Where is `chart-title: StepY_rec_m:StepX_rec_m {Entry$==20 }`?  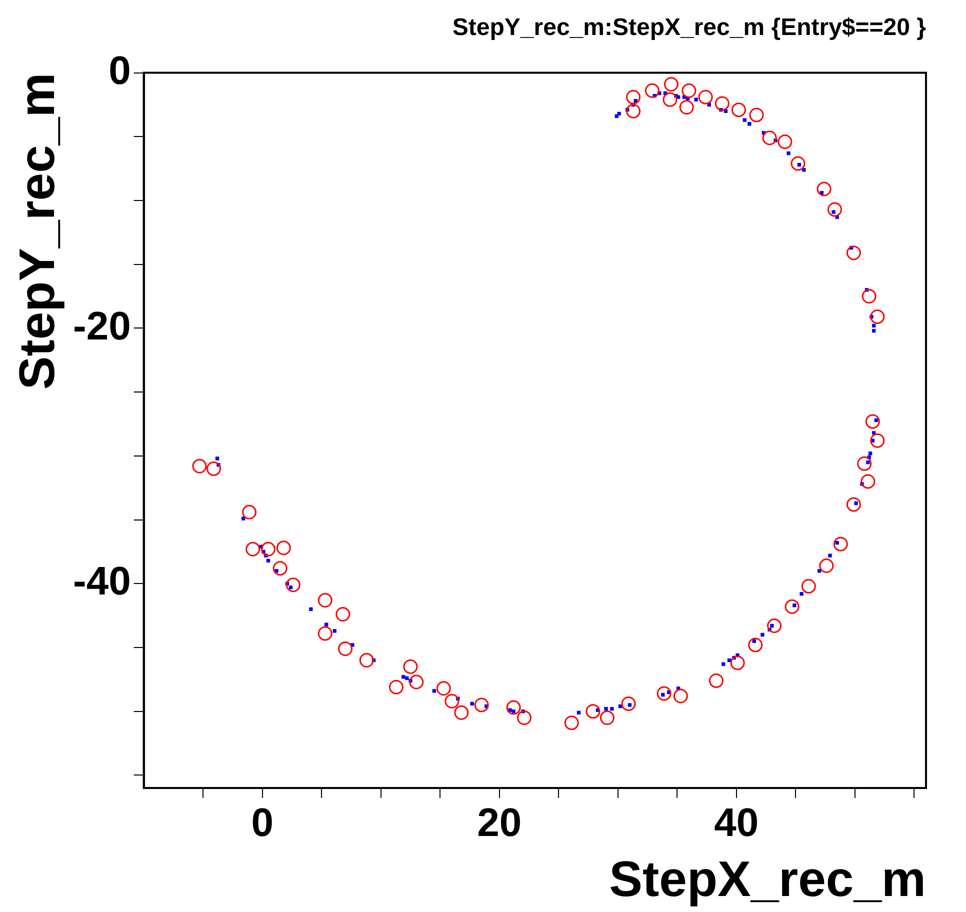 chart-title: StepY_rec_m:StepX_rec_m {Entry$==20 } is located at coordinates (689, 28).